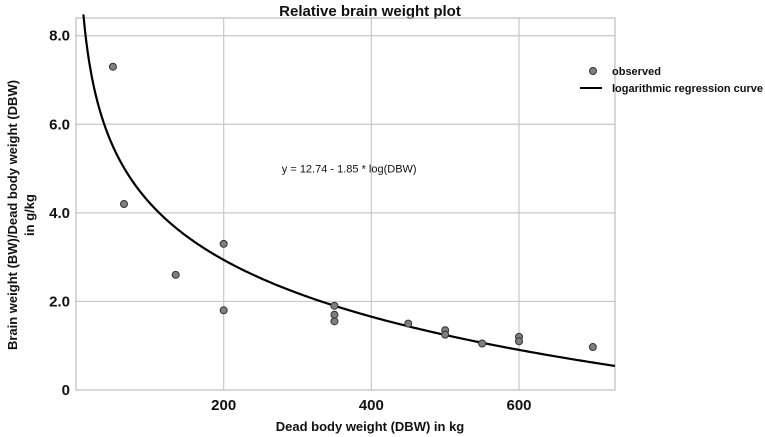 The height and width of the screenshot is (437, 765). What do you see at coordinates (59, 124) in the screenshot?
I see `y-tick-label-3: 6.0` at bounding box center [59, 124].